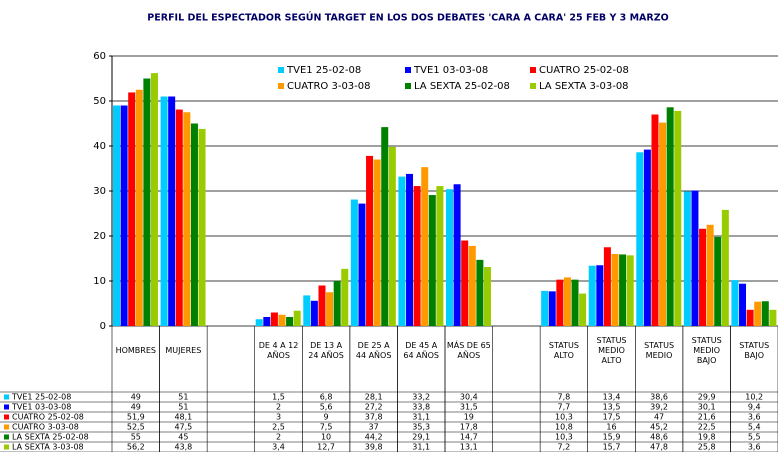 This screenshot has width=778, height=452. I want to click on table-value: 33,8, so click(421, 407).